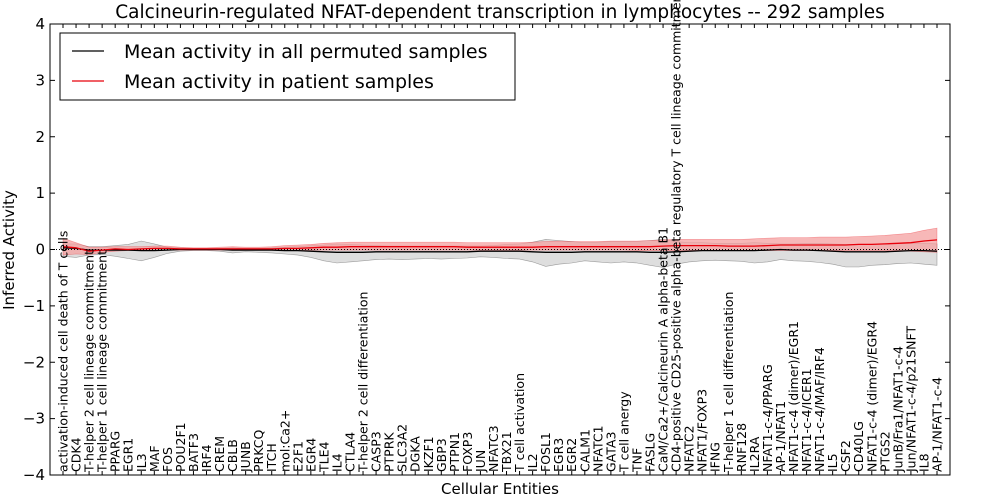 The image size is (1000, 500). Describe the element at coordinates (336, 462) in the screenshot. I see `x-tick-label: IL4` at that location.